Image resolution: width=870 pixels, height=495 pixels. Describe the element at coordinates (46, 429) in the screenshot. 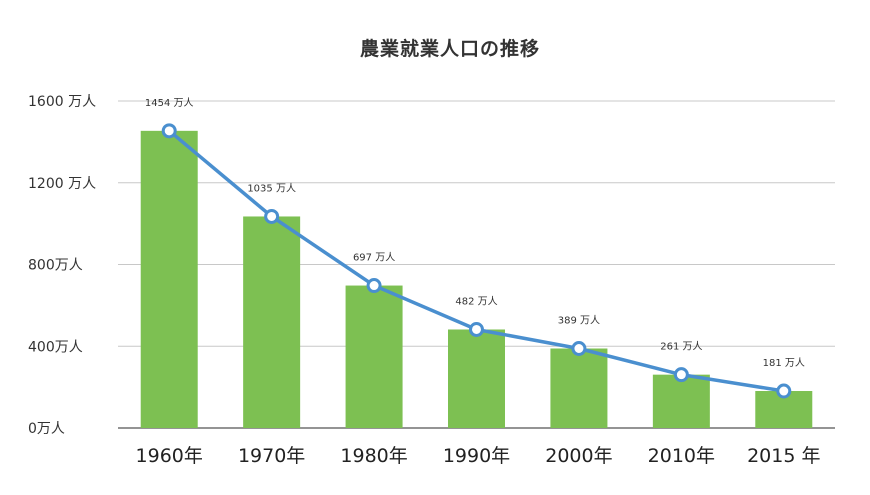

I see `y-tick-label: 0万人` at that location.